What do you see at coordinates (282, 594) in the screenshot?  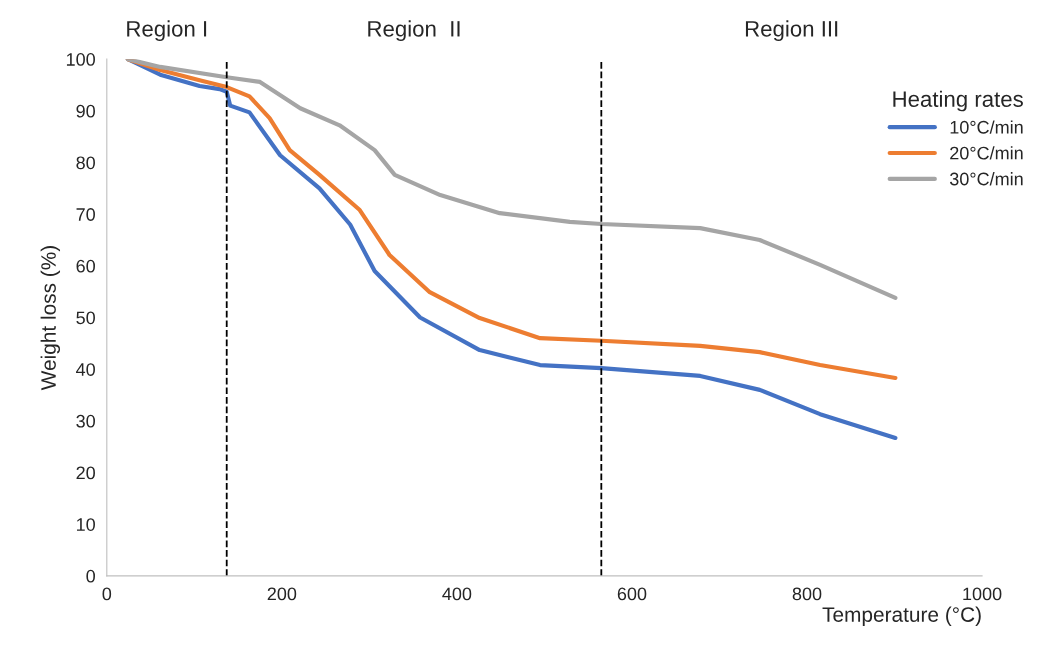 I see `x-tick-label: 200` at bounding box center [282, 594].